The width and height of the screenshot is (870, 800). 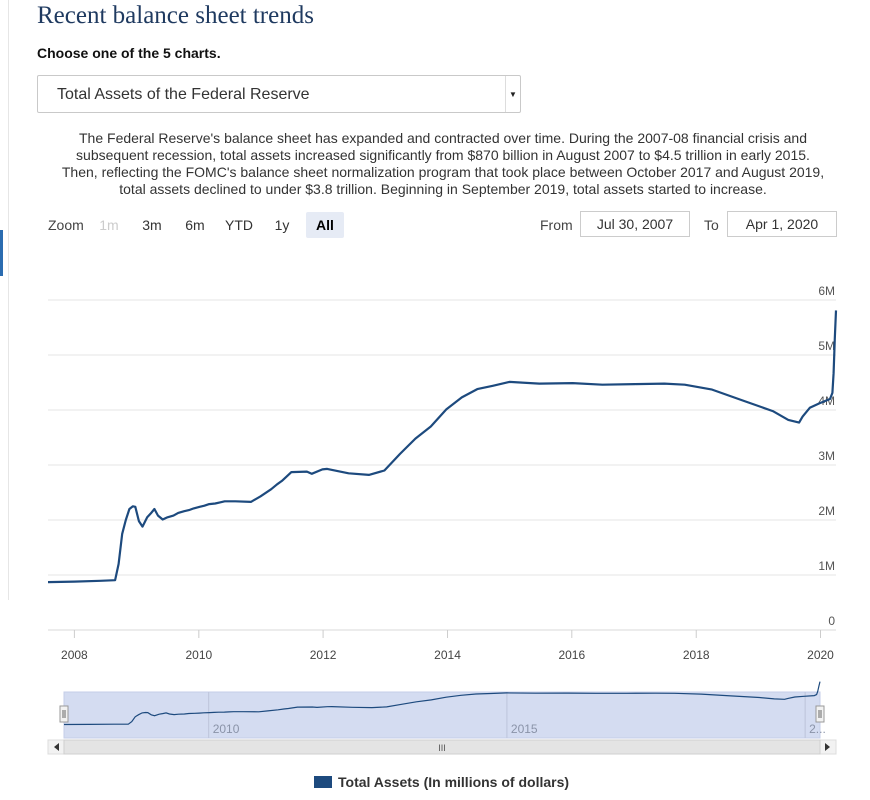 I want to click on chart-chooser-label: Choose one of the 5 charts., so click(x=129, y=53).